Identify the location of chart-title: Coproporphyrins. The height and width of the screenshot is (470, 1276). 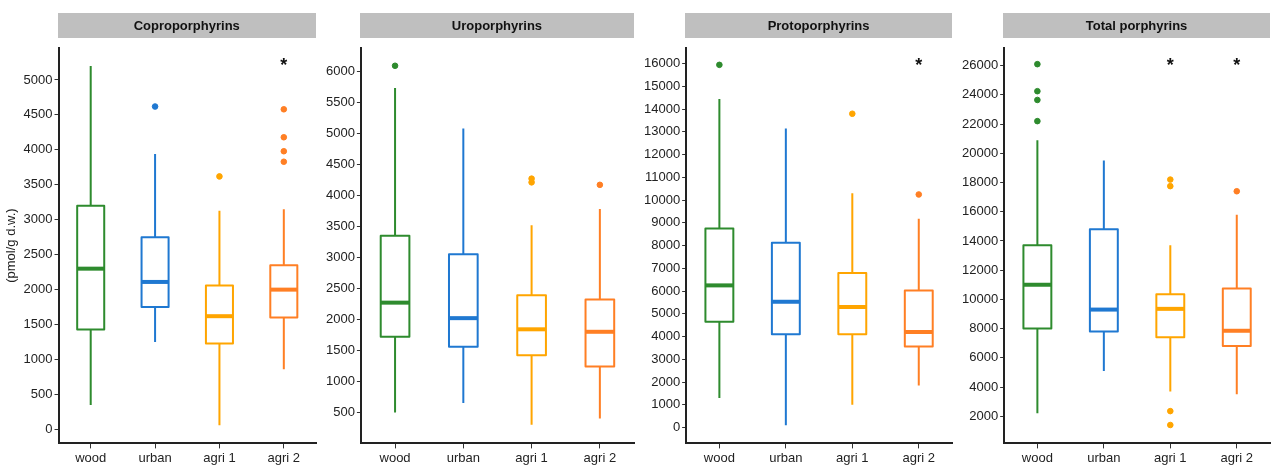
(186, 25).